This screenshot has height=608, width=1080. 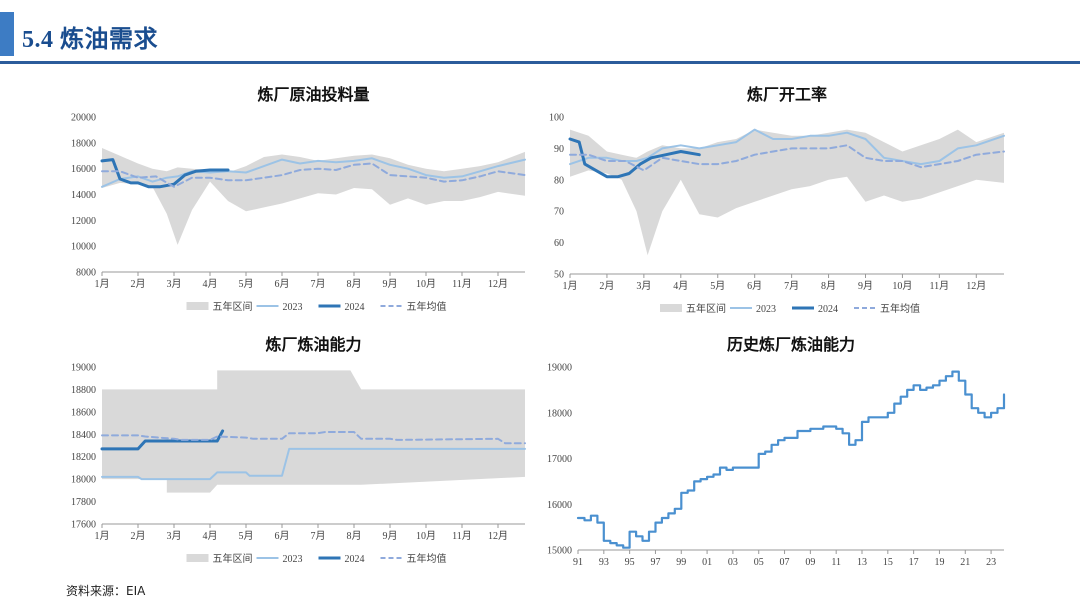 What do you see at coordinates (630, 562) in the screenshot?
I see `x-tick-label: 95` at bounding box center [630, 562].